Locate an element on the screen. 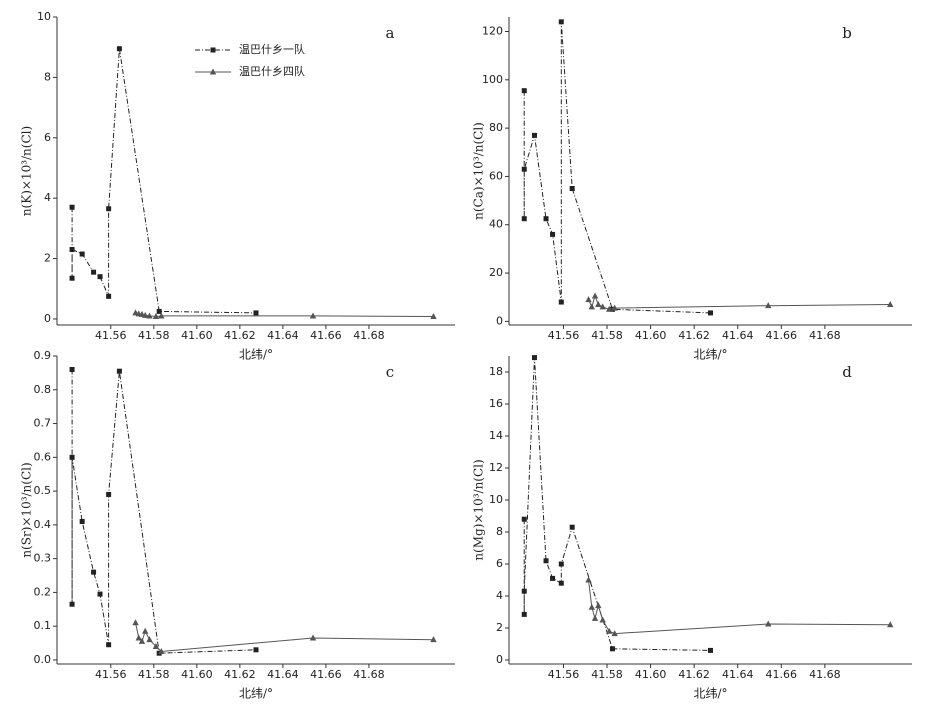 The height and width of the screenshot is (722, 941). y-tick-label: 0.9 is located at coordinates (43, 355).